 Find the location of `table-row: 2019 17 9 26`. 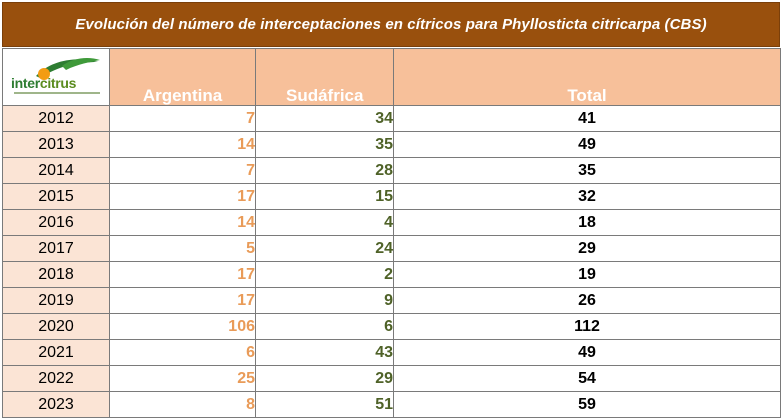

table-row: 2019 17 9 26 is located at coordinates (391, 300).